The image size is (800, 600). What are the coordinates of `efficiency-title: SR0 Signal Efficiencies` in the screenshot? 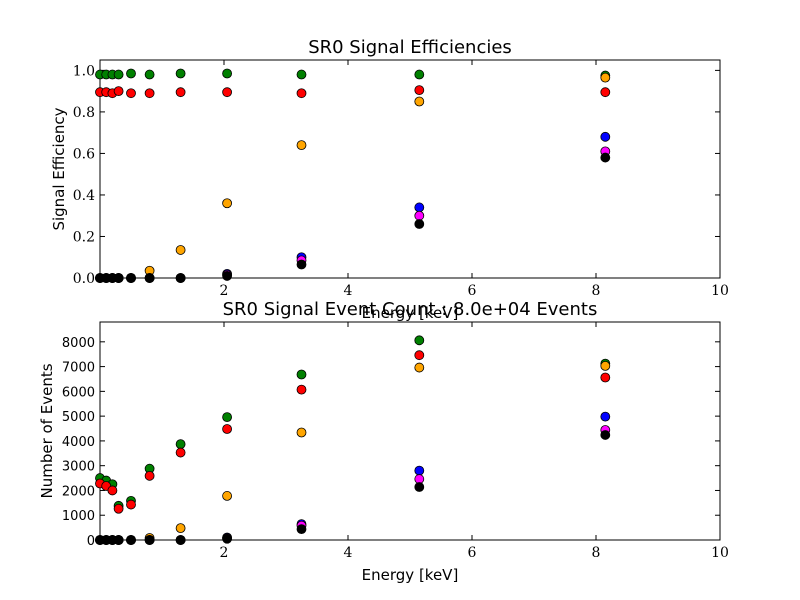 It's located at (410, 47).